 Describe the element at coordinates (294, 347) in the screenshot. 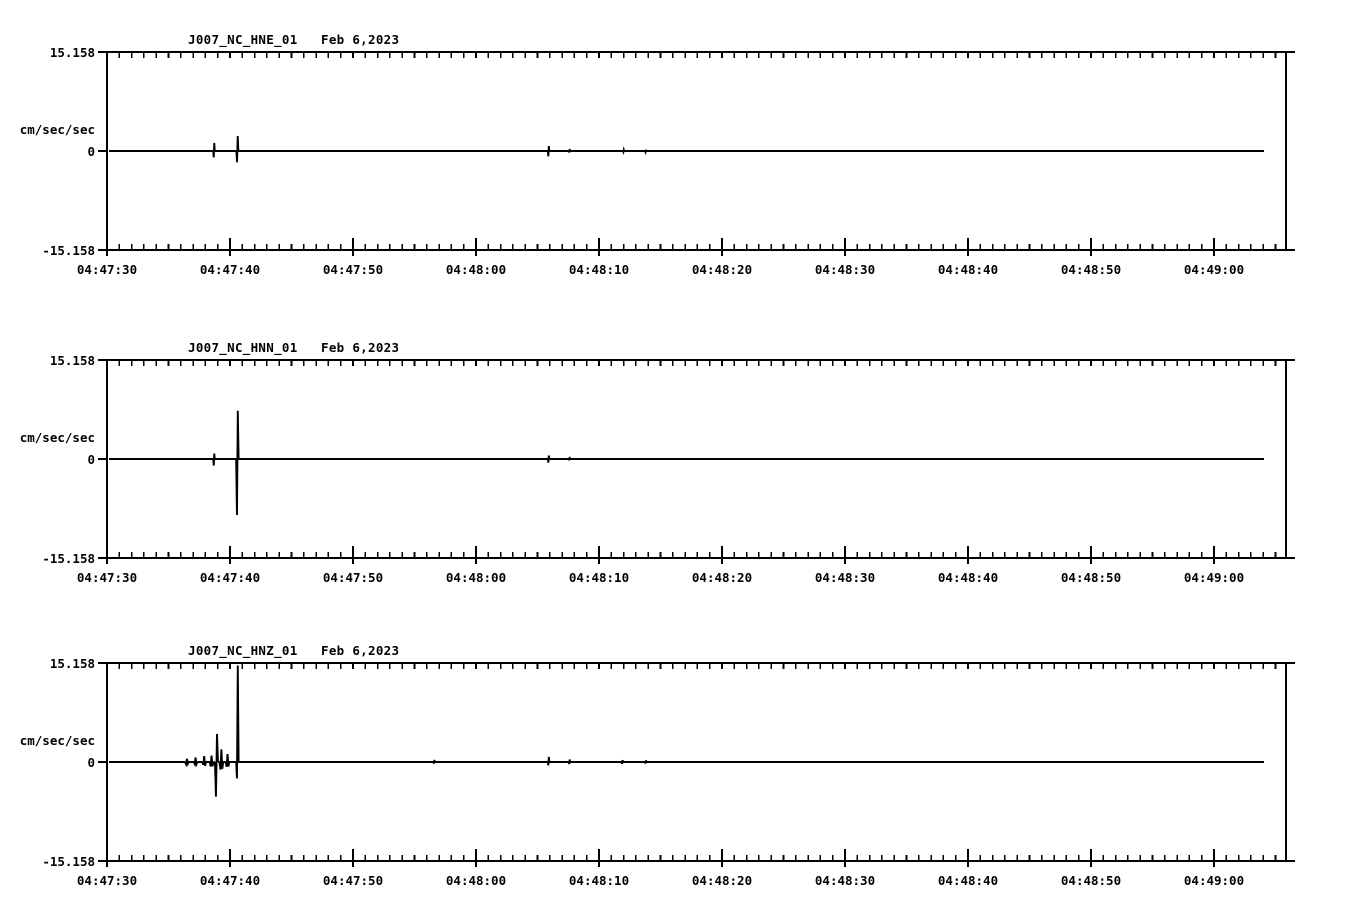

I see `panel-title-hnn: J007_NC_HNN_01 Feb 6,2023` at that location.